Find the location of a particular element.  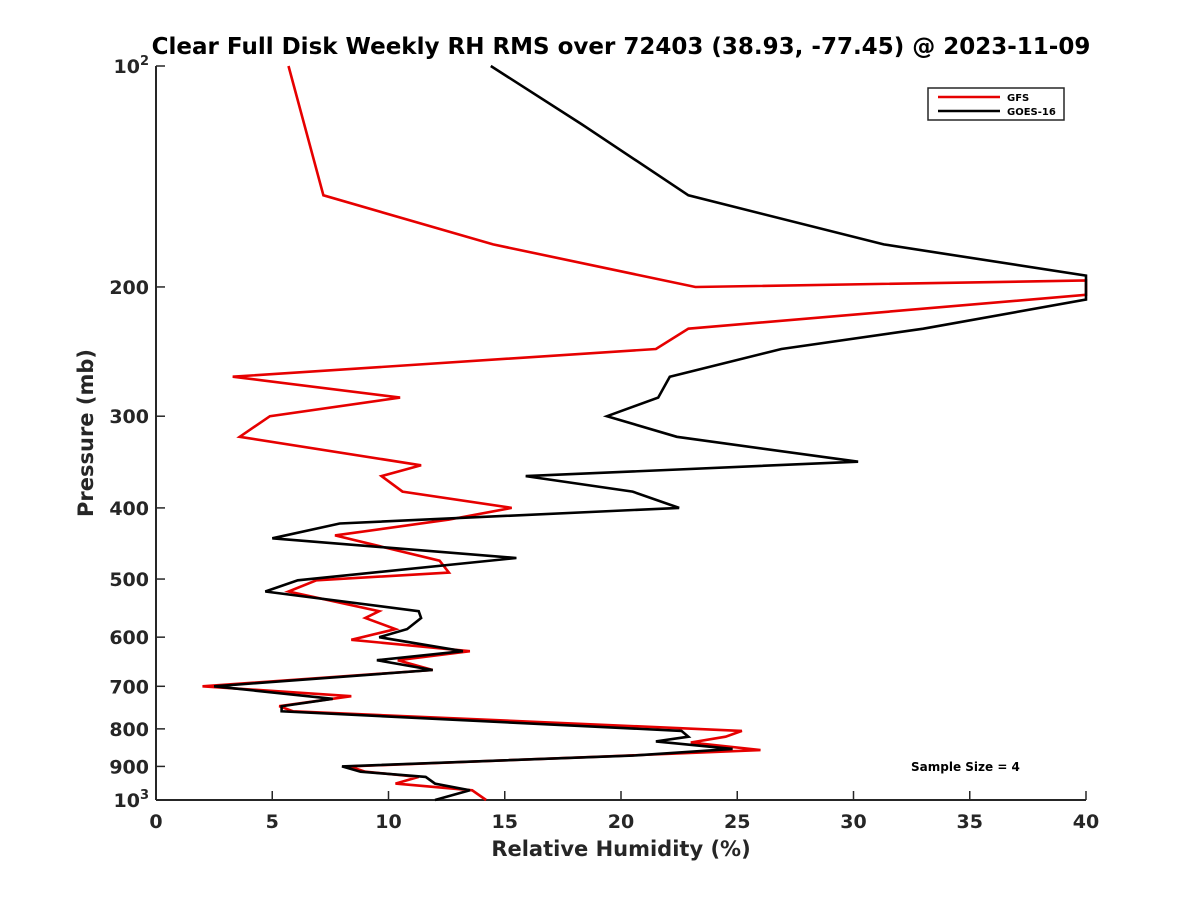

x-tick-label: 40 is located at coordinates (1086, 822).